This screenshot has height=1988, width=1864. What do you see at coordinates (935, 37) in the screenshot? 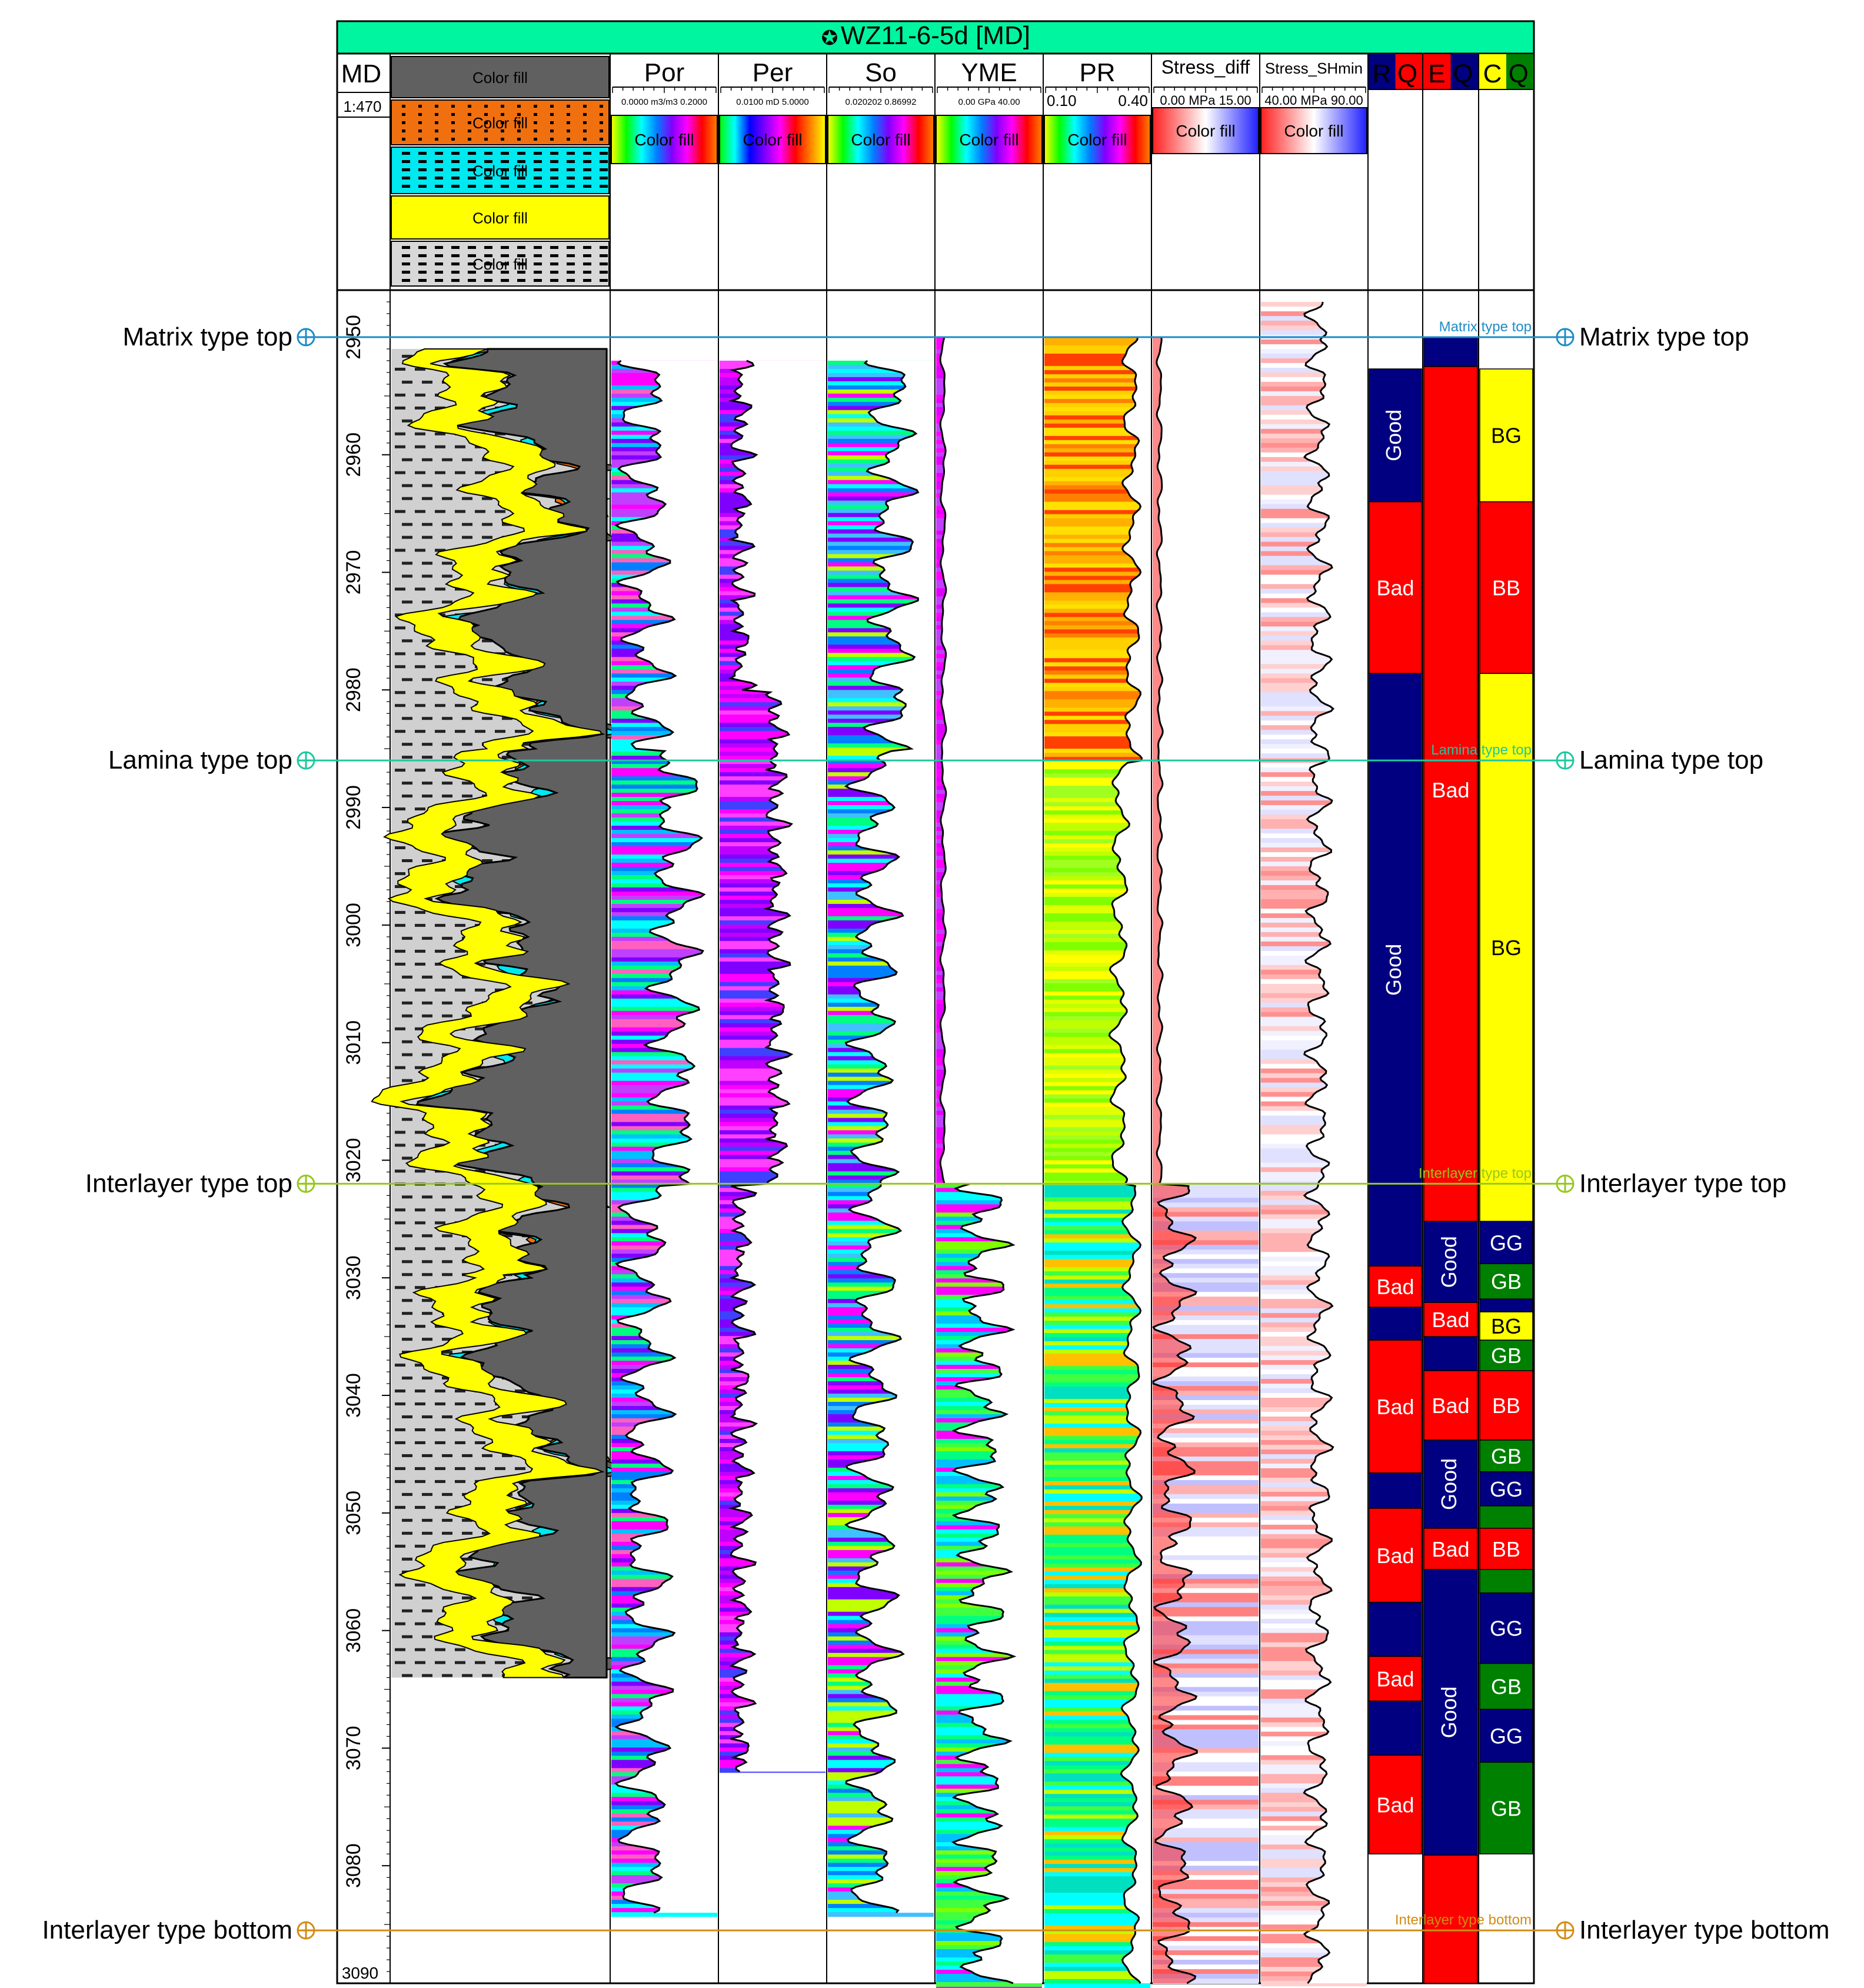
I see `title-bar` at bounding box center [935, 37].